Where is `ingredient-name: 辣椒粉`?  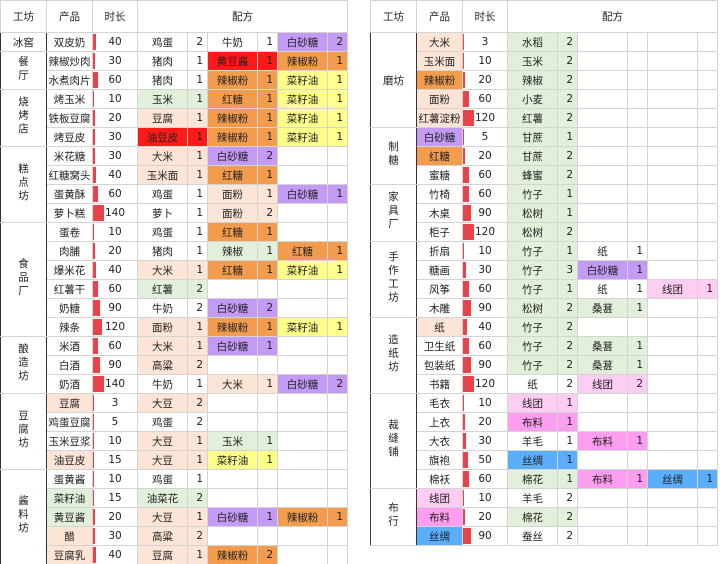
ingredient-name: 辣椒粉 is located at coordinates (232, 118).